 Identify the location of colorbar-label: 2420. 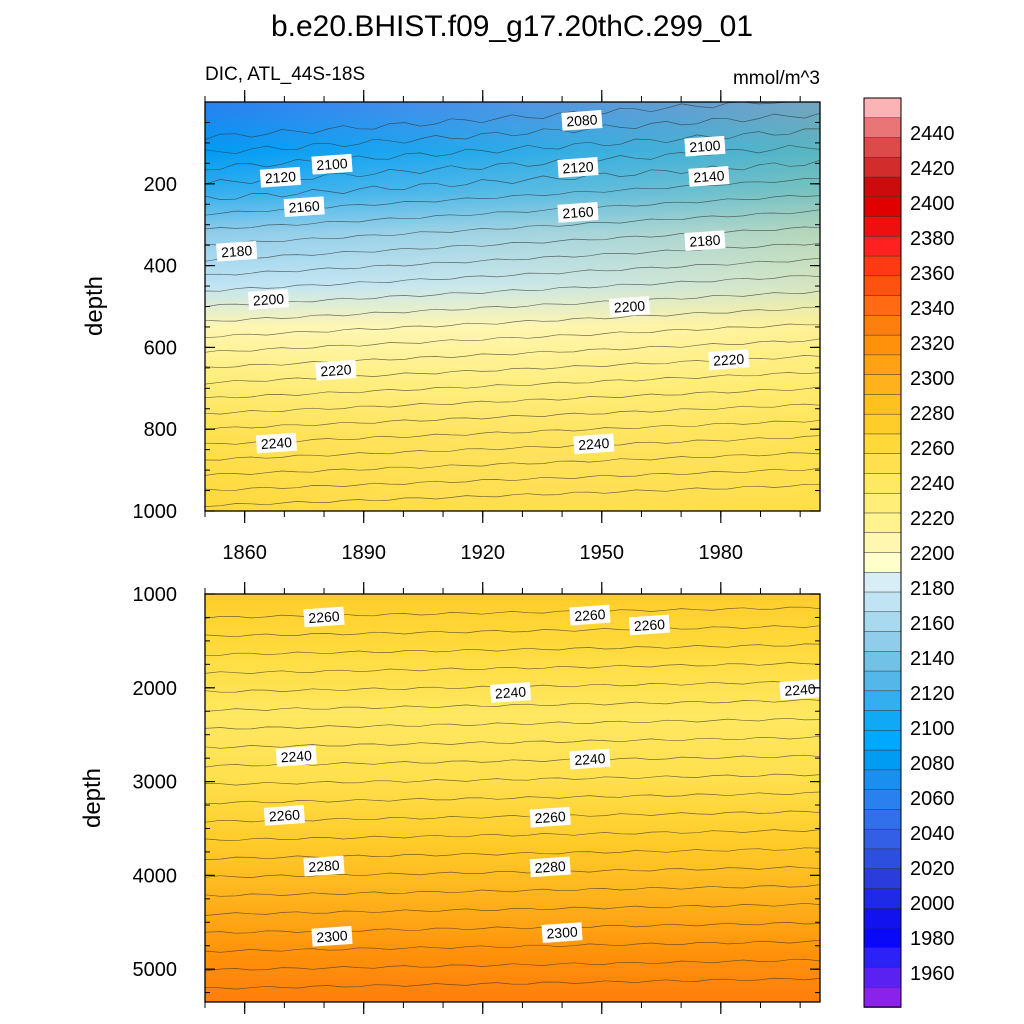
(932, 169).